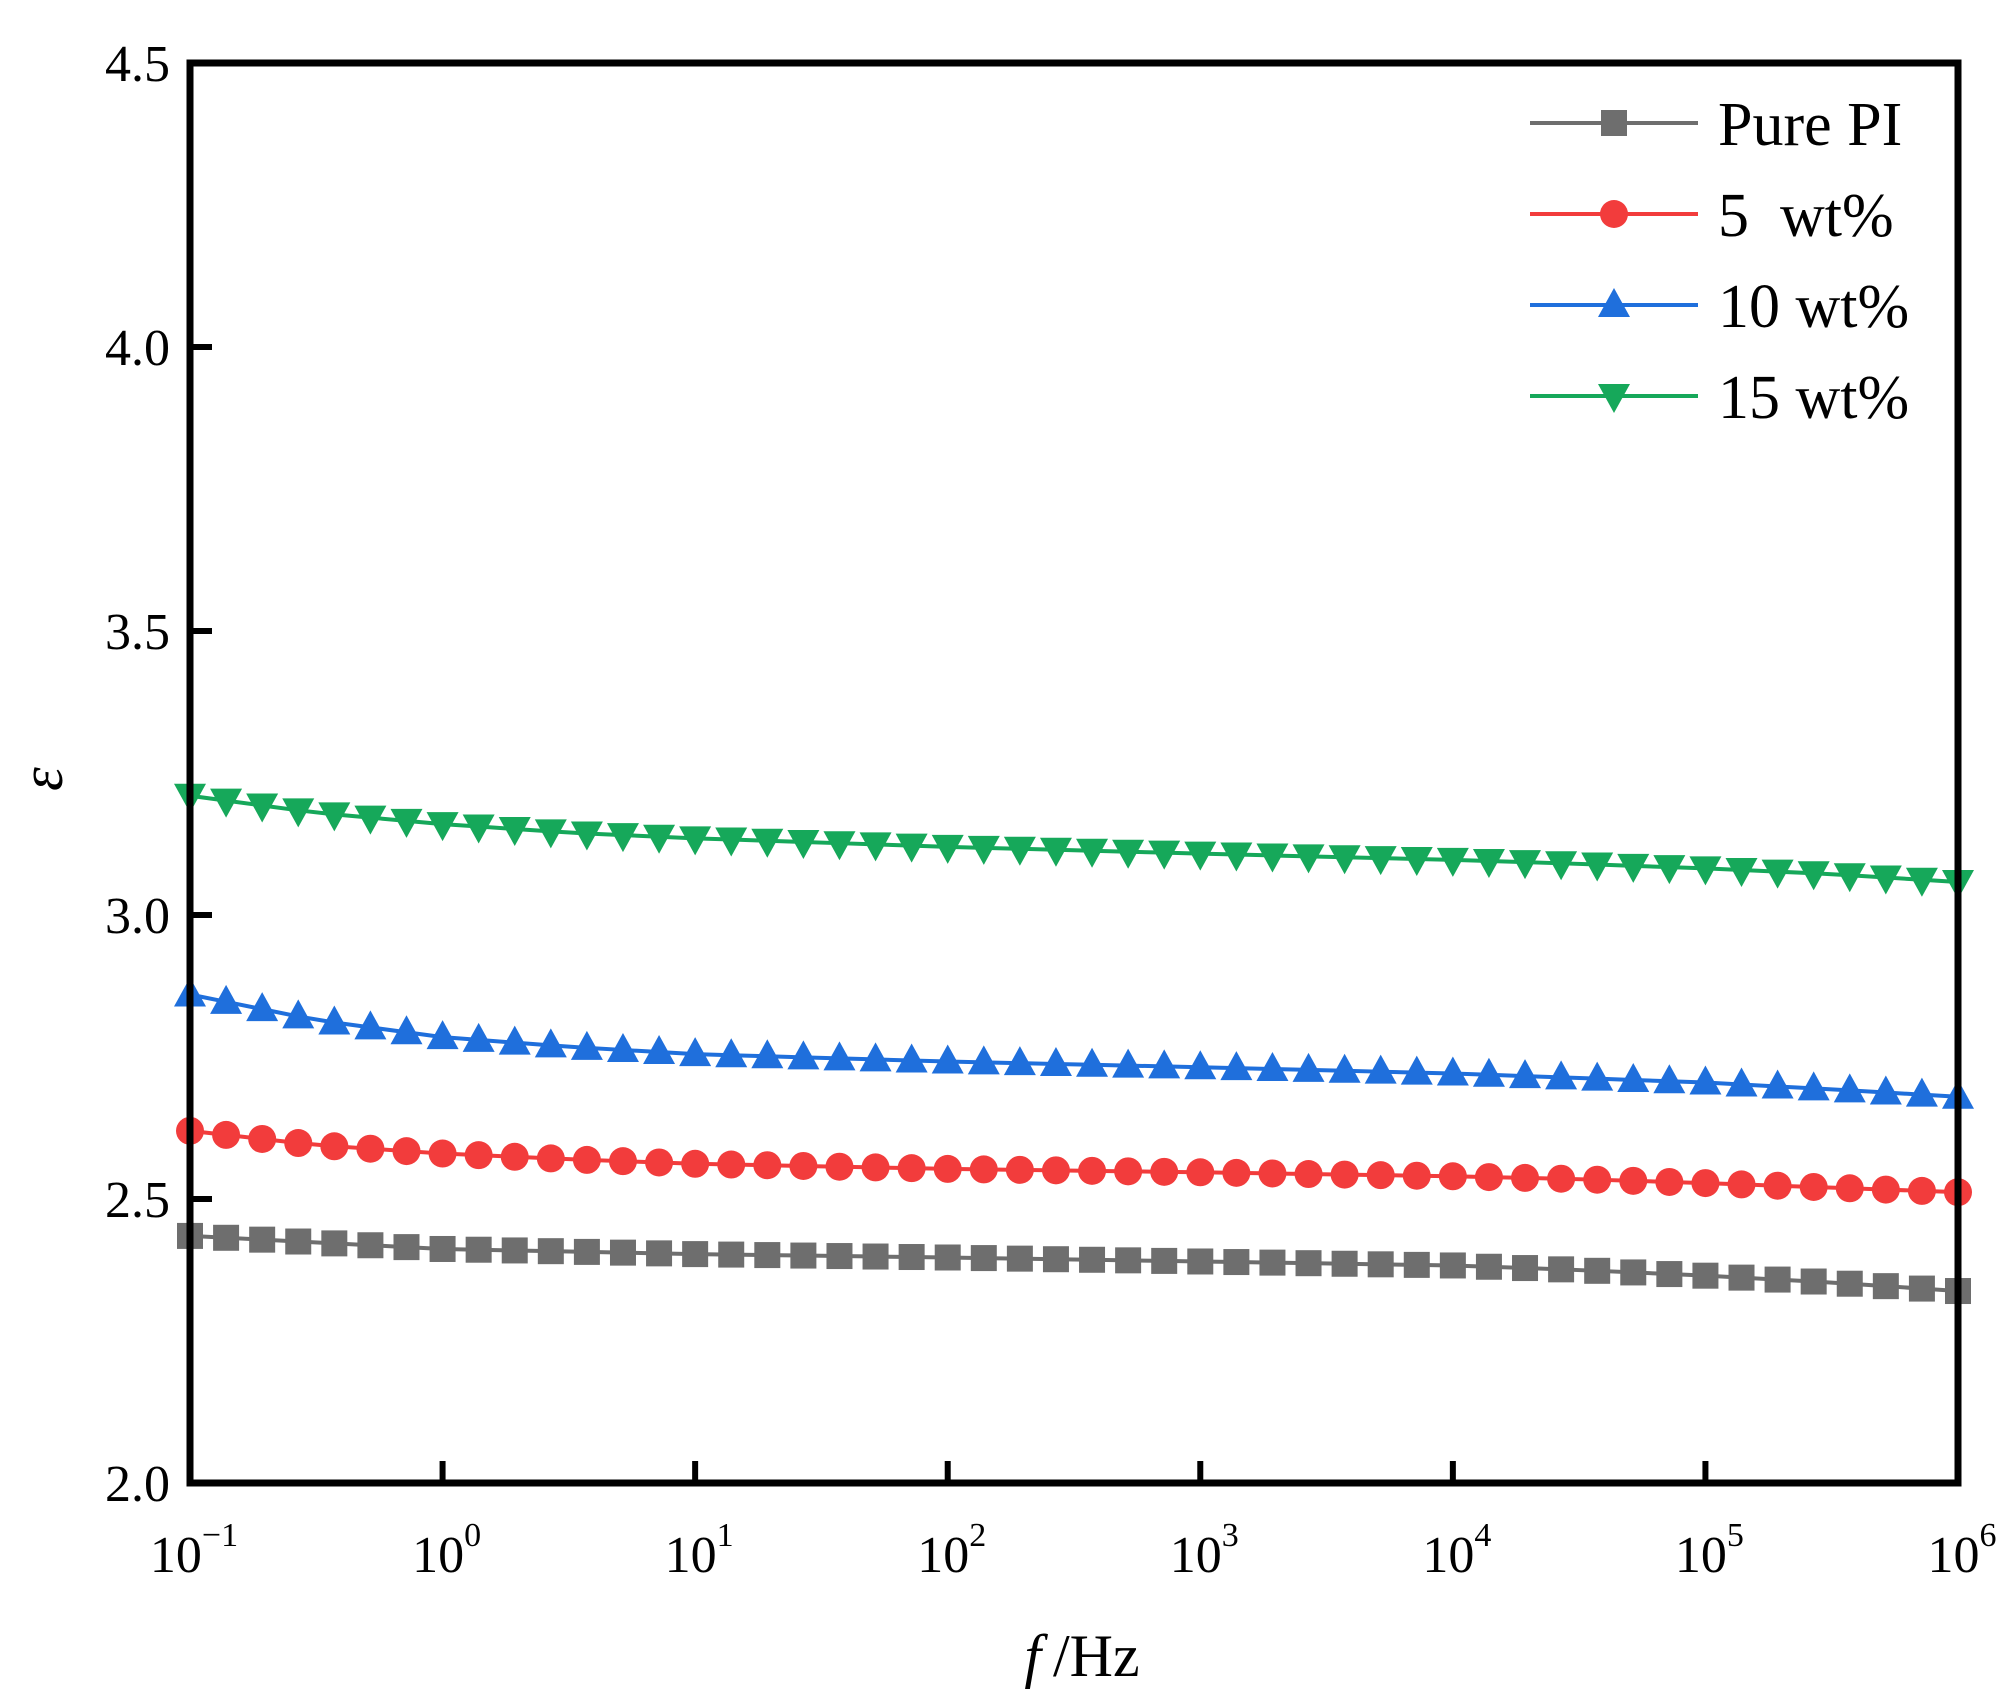  I want to click on legend-item-0: Pure PI, so click(1716, 125).